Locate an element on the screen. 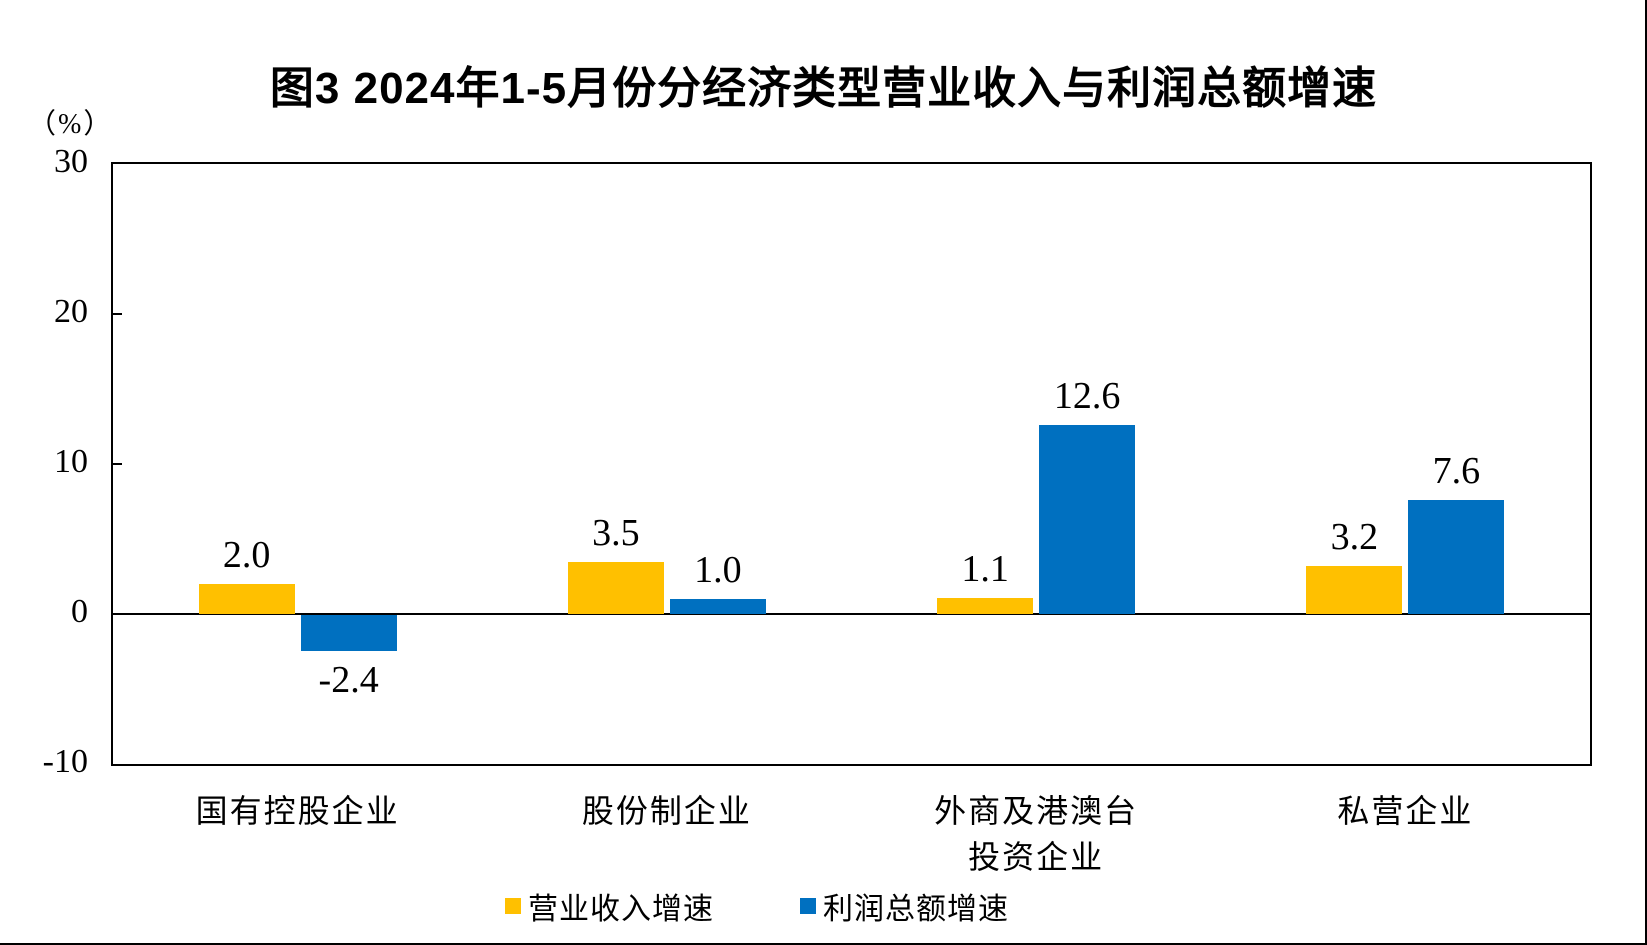 The image size is (1647, 945). legend-label-profit: 利润总额增速 is located at coordinates (916, 909).